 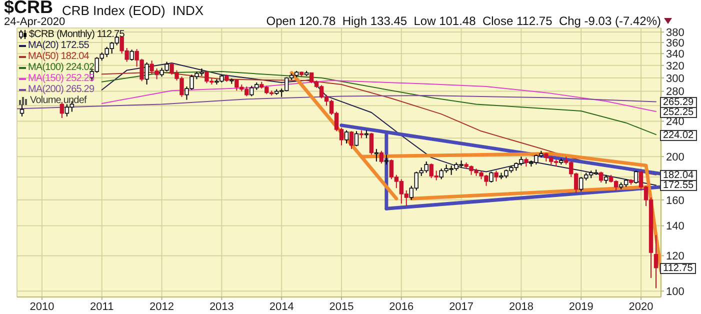 What do you see at coordinates (678, 186) in the screenshot?
I see `annotation: 172.55` at bounding box center [678, 186].